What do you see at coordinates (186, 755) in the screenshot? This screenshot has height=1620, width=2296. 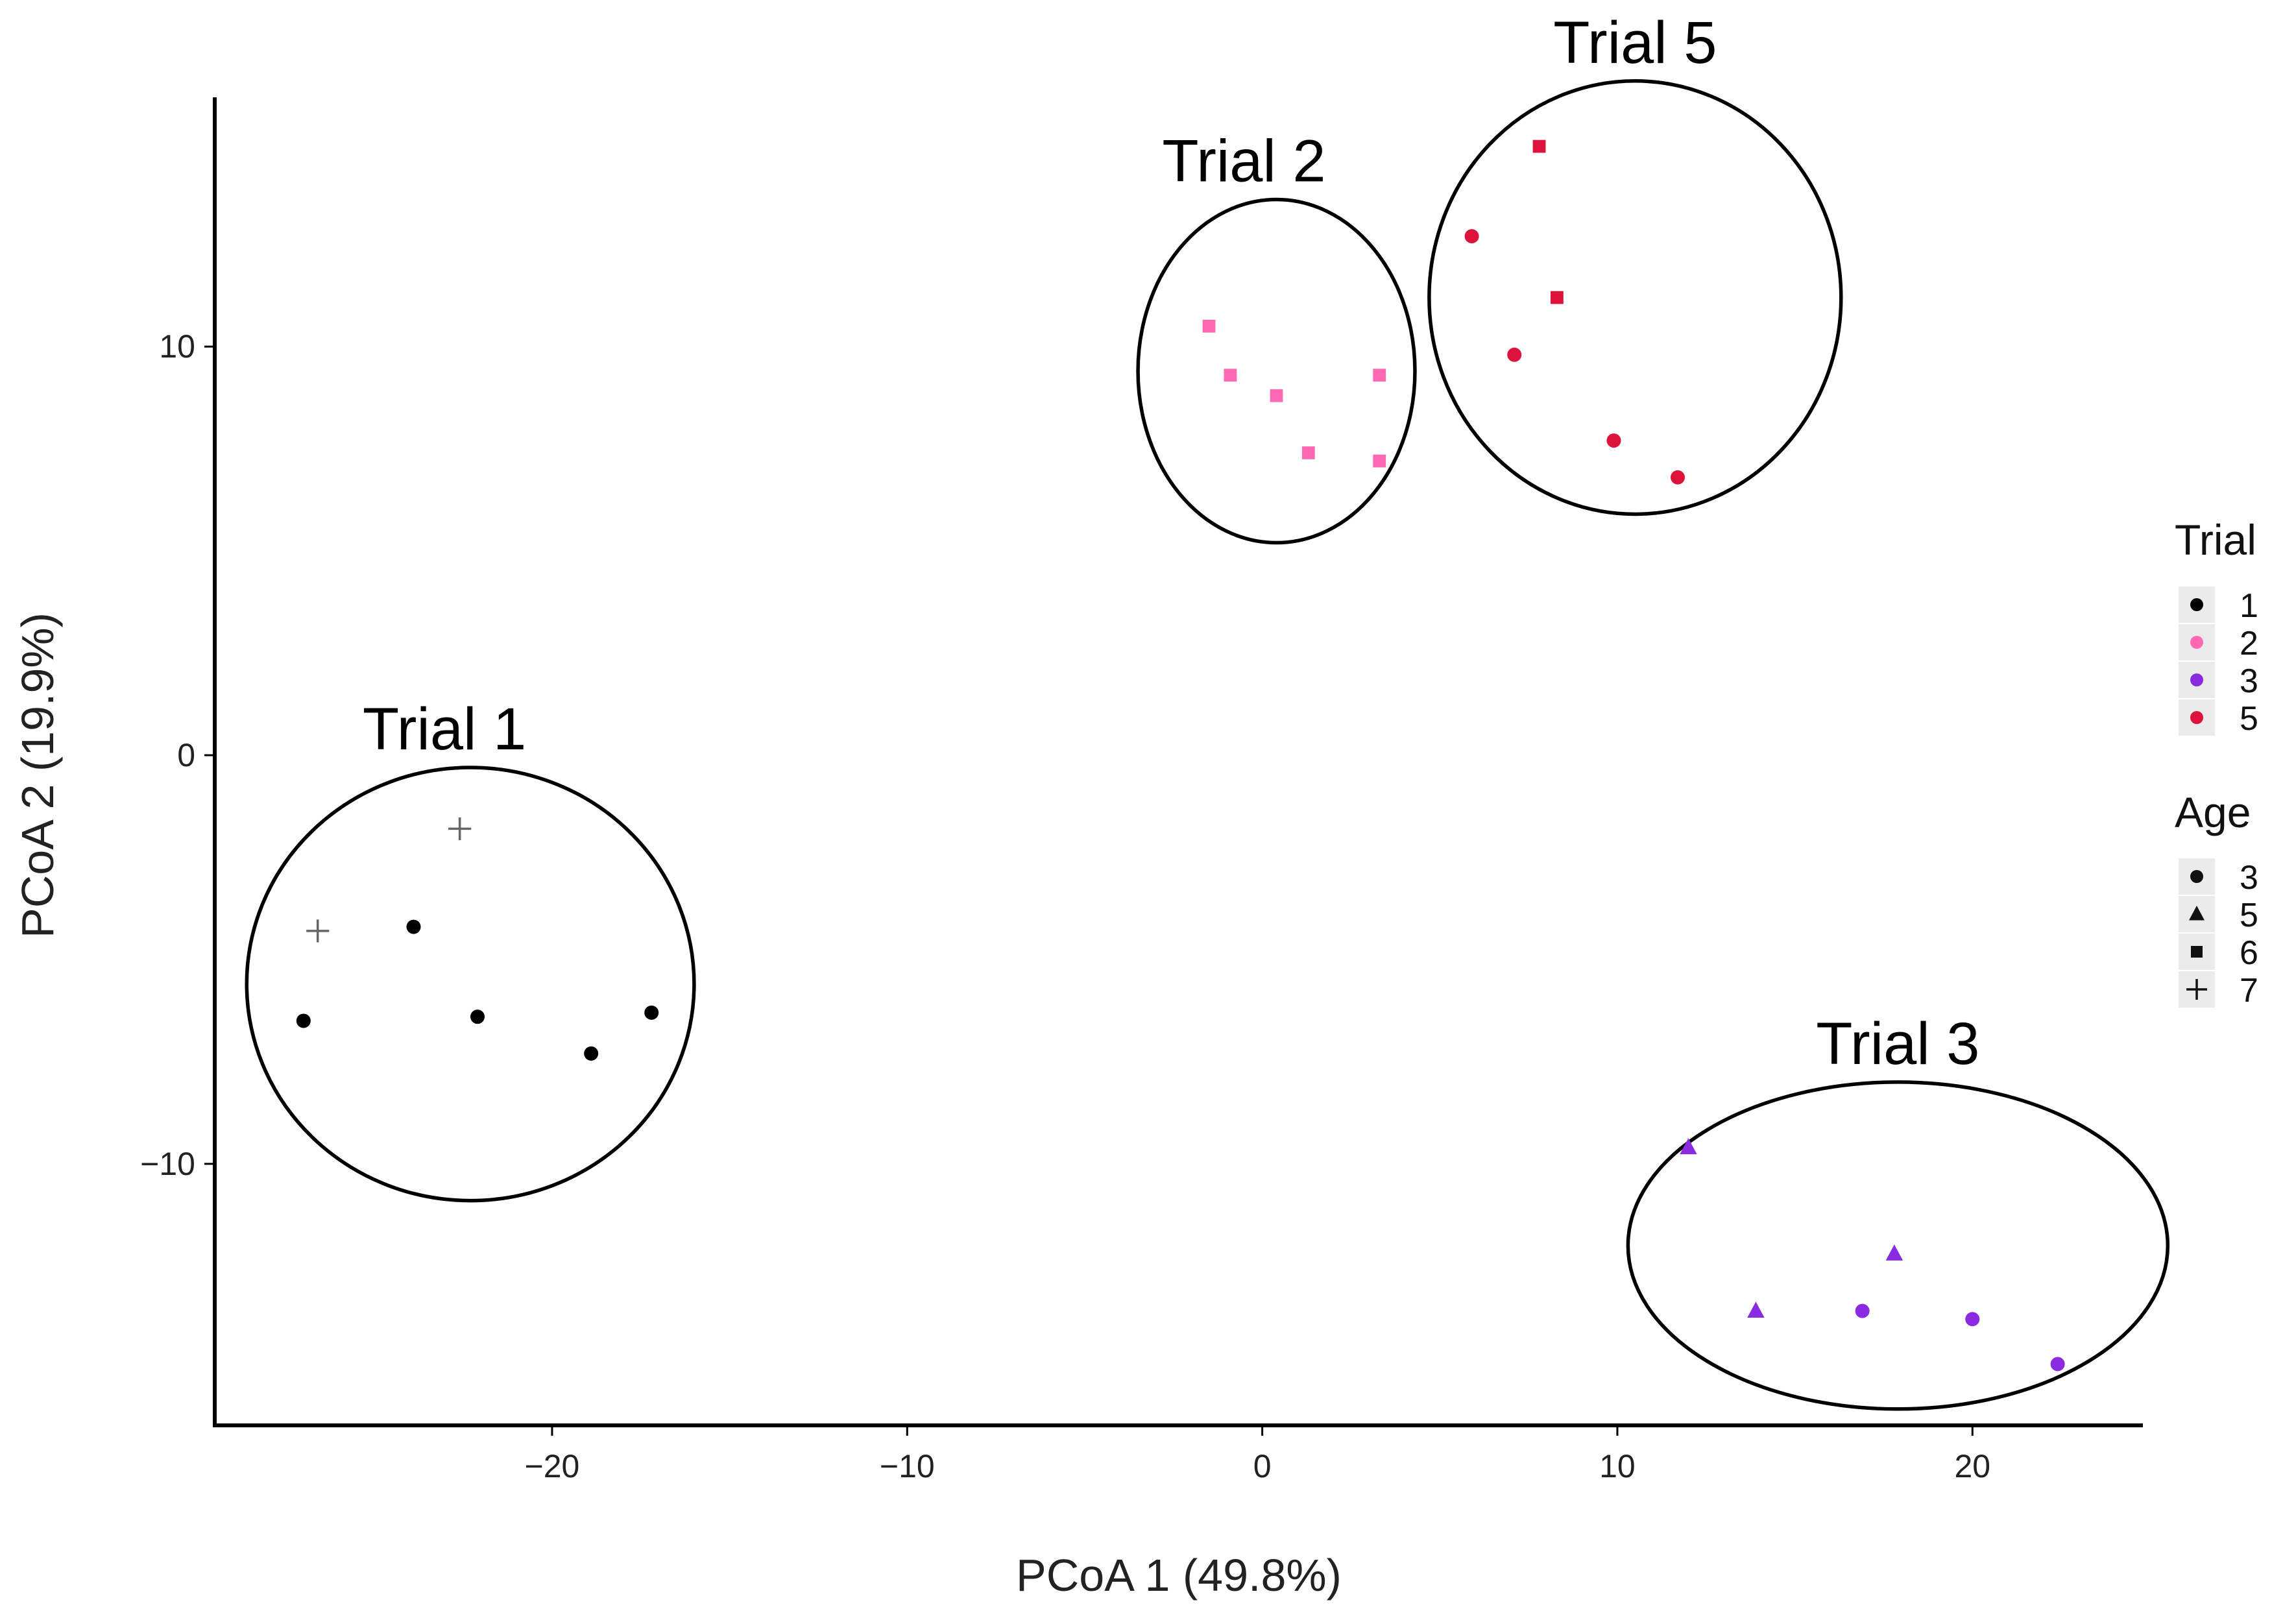 I see `y-tick-label: 0` at bounding box center [186, 755].